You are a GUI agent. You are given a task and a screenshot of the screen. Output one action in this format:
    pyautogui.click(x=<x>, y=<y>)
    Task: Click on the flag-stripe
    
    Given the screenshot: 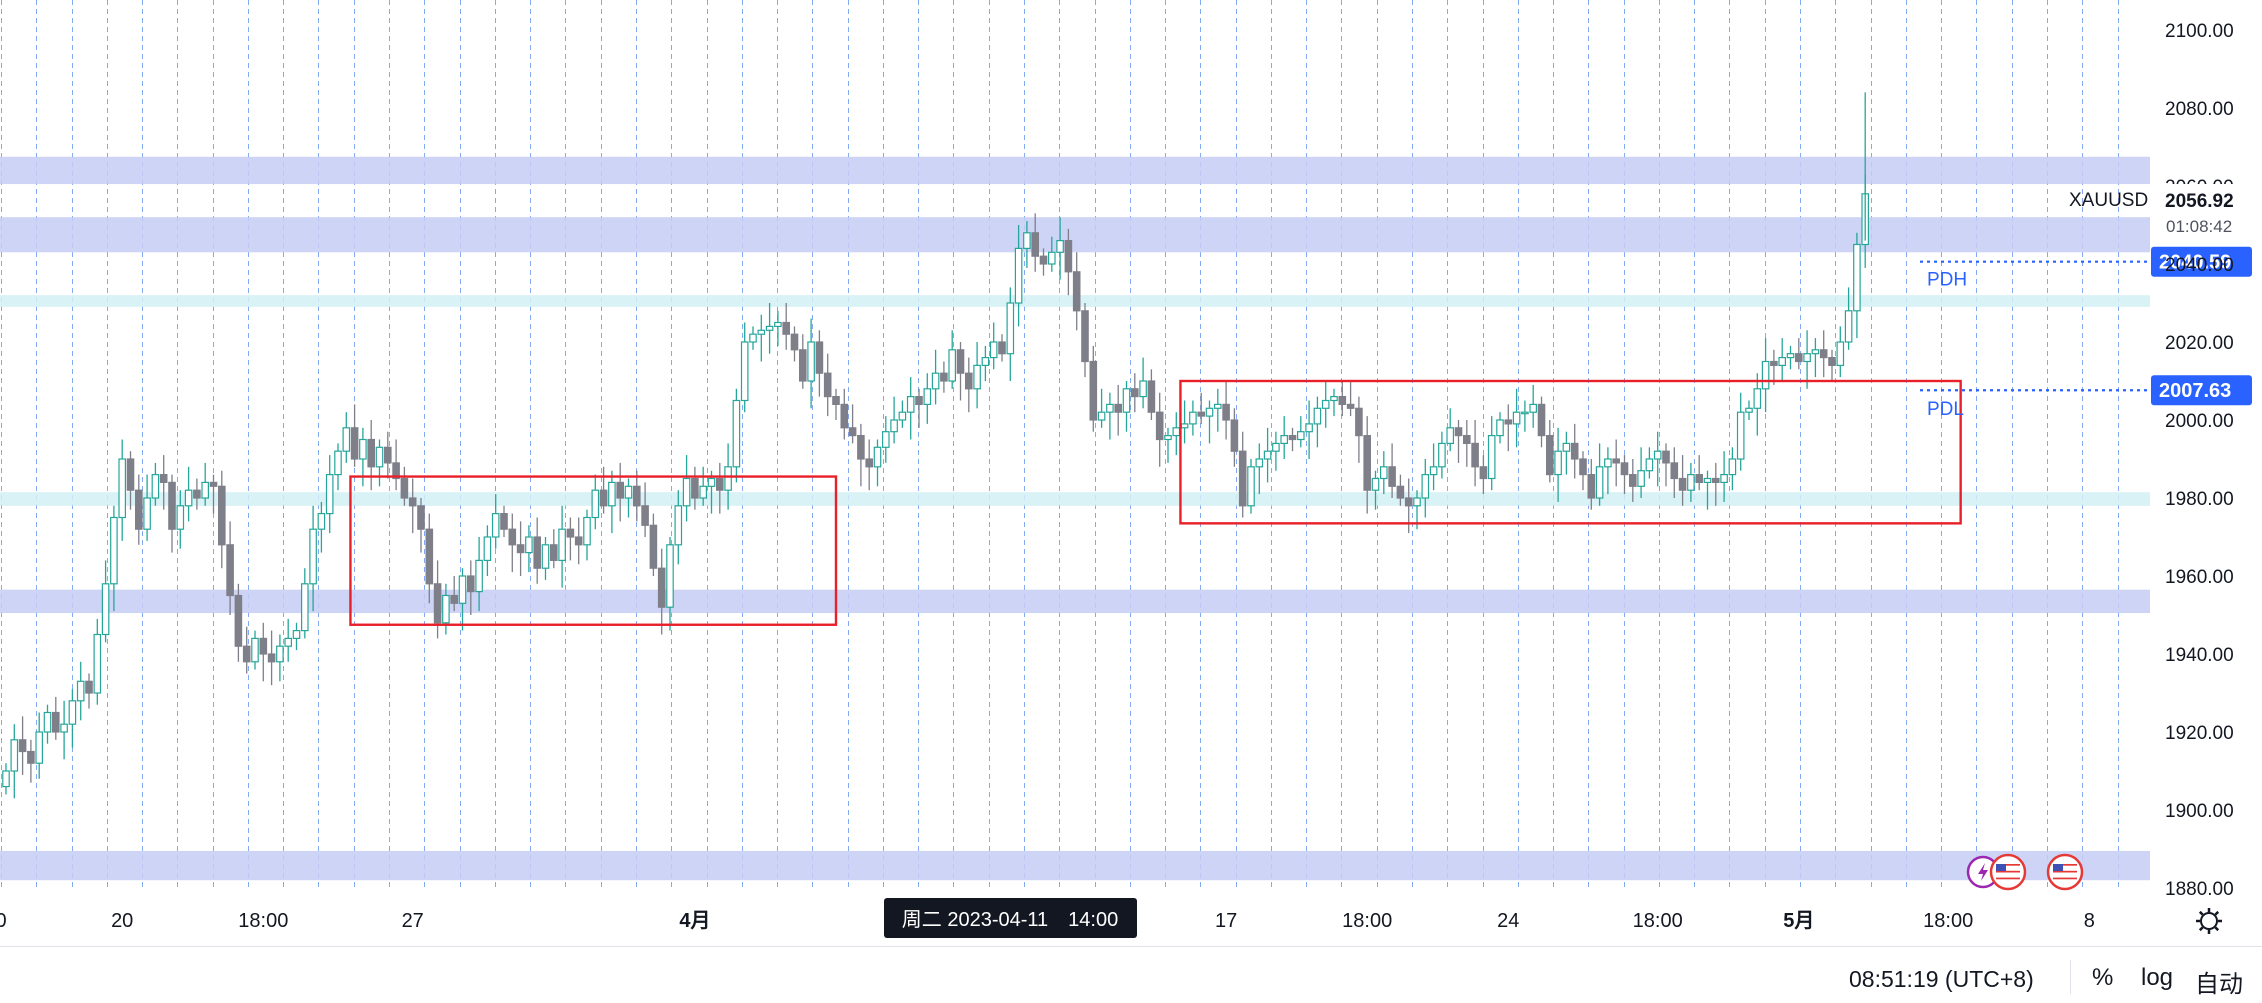 What is the action you would take?
    pyautogui.click(x=2008, y=871)
    